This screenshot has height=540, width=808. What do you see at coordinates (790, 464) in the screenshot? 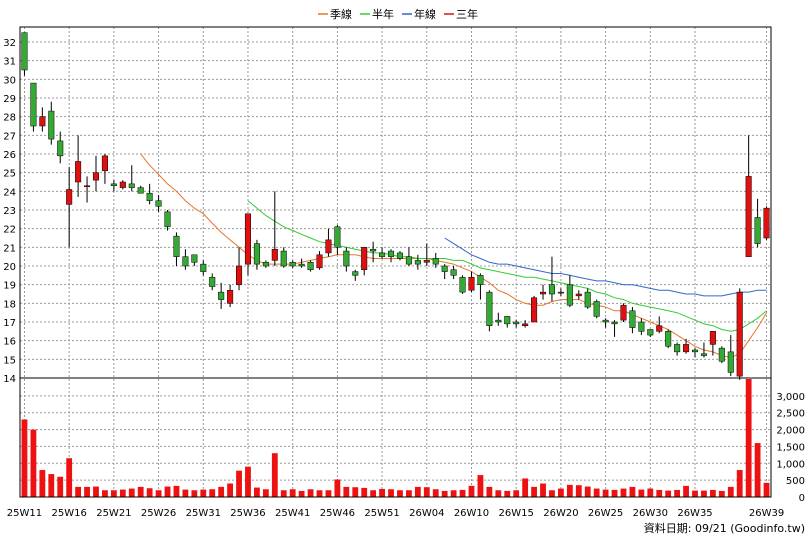
I see `volume-tick-label: 1,000` at bounding box center [790, 464].